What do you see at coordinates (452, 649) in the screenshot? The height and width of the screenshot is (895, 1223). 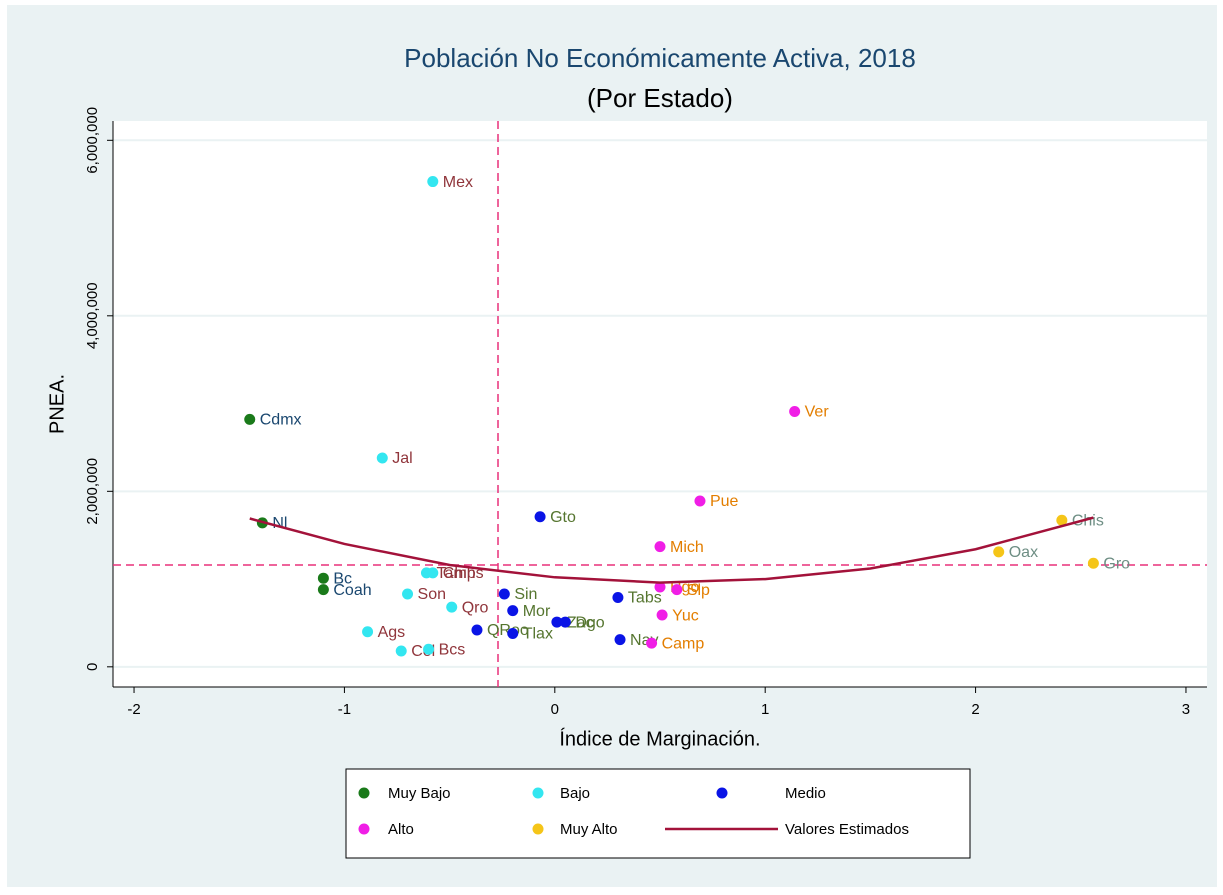 I see `point-label: Bcs` at bounding box center [452, 649].